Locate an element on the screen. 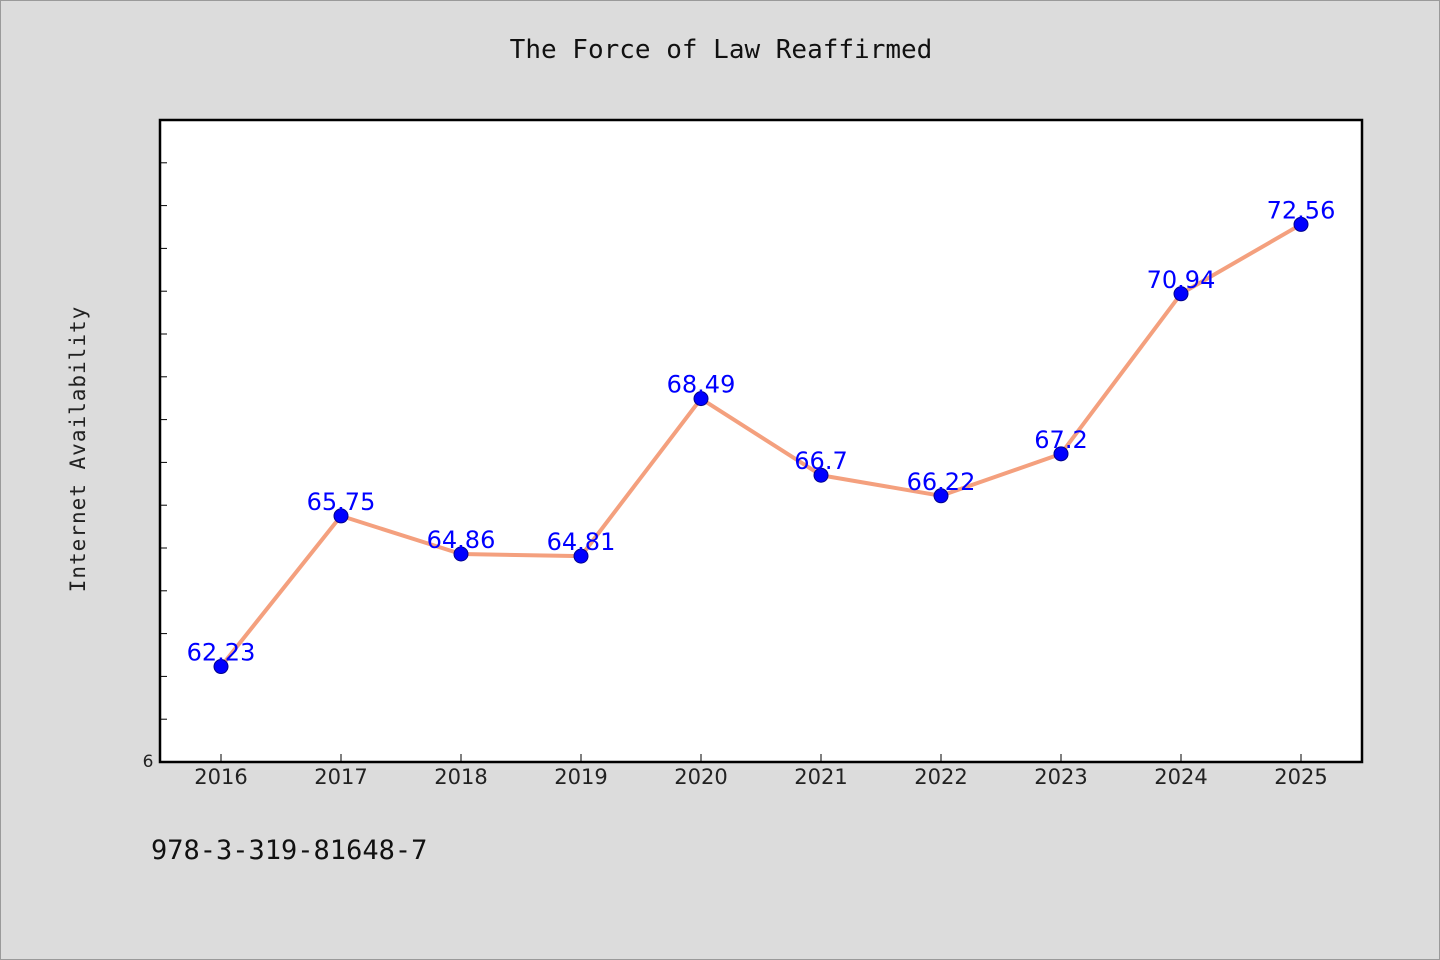  x-tick-label: 2023 is located at coordinates (1060, 777).